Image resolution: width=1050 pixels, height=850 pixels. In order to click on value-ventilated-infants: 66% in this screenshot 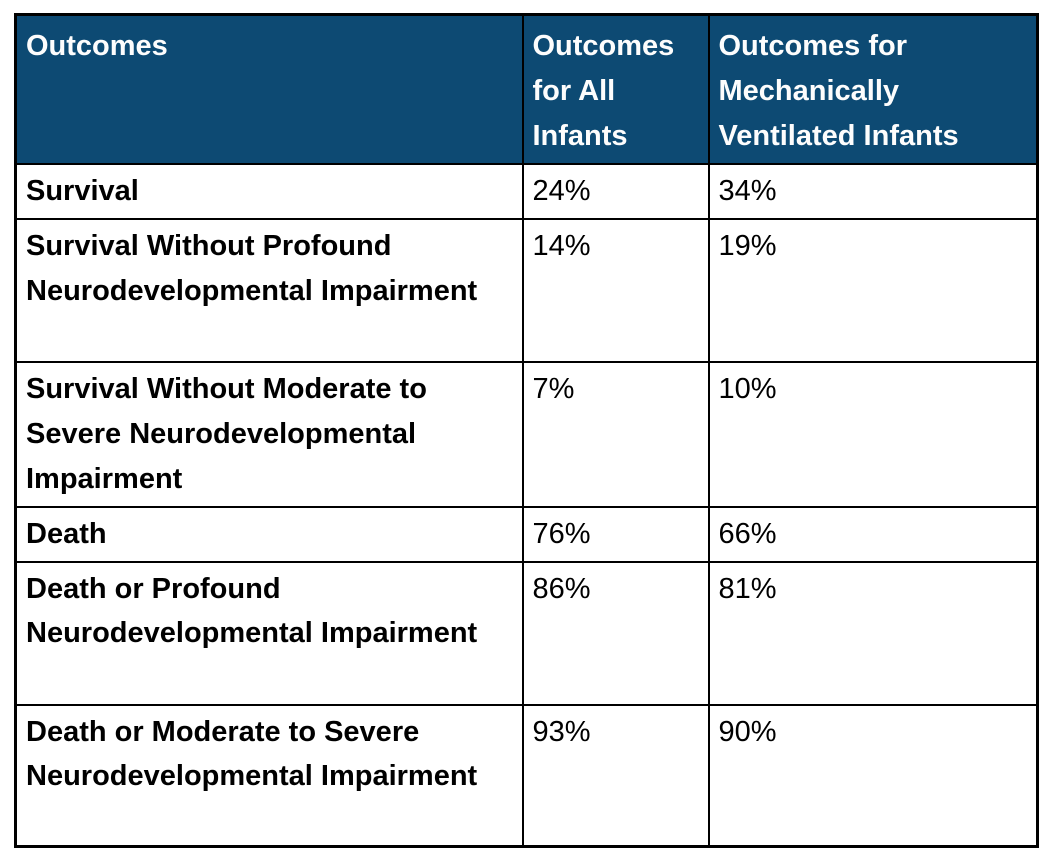, I will do `click(873, 534)`.